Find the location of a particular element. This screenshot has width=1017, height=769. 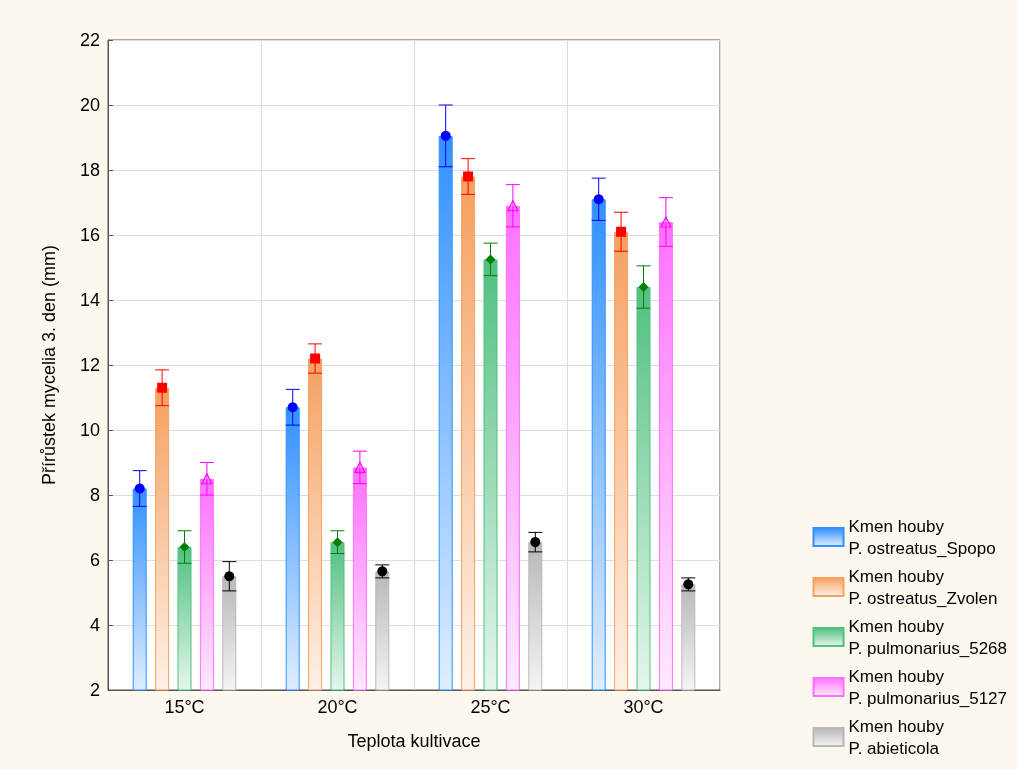

x-tick-label: 25°C is located at coordinates (490, 707).